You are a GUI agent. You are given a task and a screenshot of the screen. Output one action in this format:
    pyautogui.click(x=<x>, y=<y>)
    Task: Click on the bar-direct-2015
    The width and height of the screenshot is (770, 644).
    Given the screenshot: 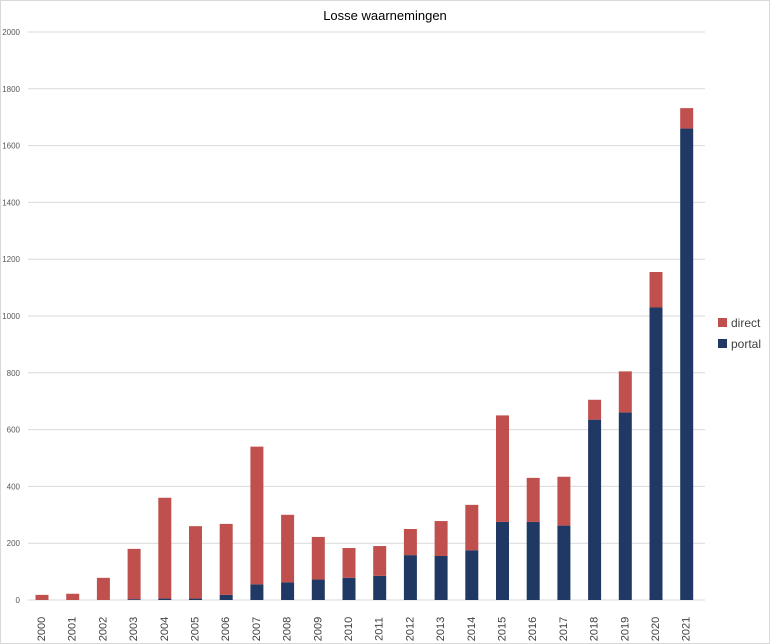 What is the action you would take?
    pyautogui.click(x=502, y=468)
    